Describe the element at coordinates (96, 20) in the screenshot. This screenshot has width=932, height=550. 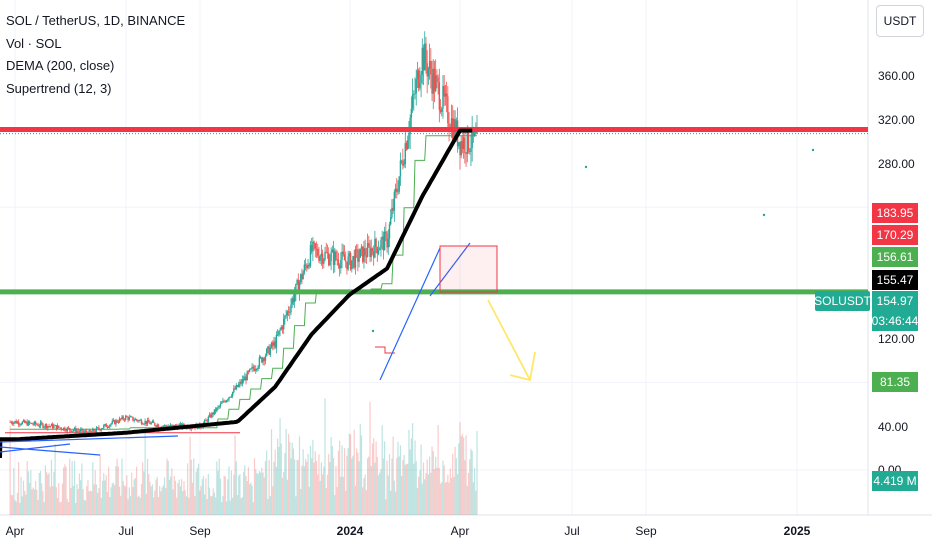
I see `legend-title: SOL / TetherUS, 1D, BINANCE` at that location.